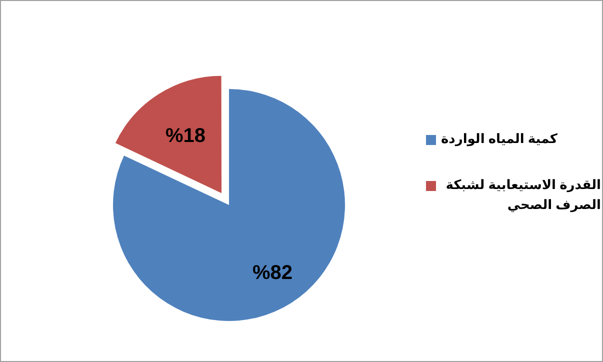 The image size is (603, 362). I want to click on data-label: %18, so click(185, 135).